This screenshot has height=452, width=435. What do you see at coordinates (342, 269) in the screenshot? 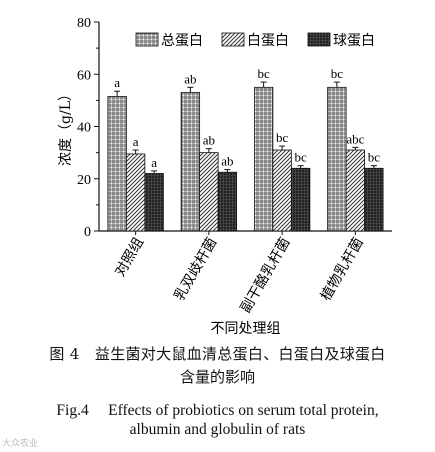
I see `x-tick-label: 植物乳杆菌` at bounding box center [342, 269].